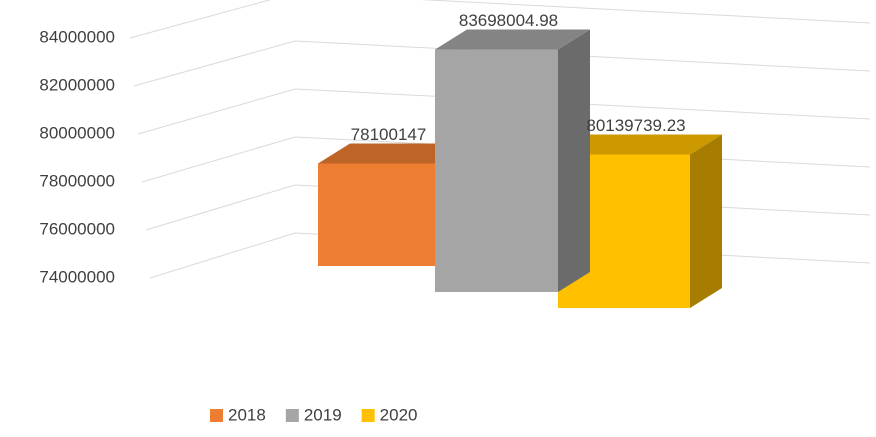 Image resolution: width=876 pixels, height=437 pixels. What do you see at coordinates (77, 36) in the screenshot?
I see `y-tick-label: 84000000` at bounding box center [77, 36].